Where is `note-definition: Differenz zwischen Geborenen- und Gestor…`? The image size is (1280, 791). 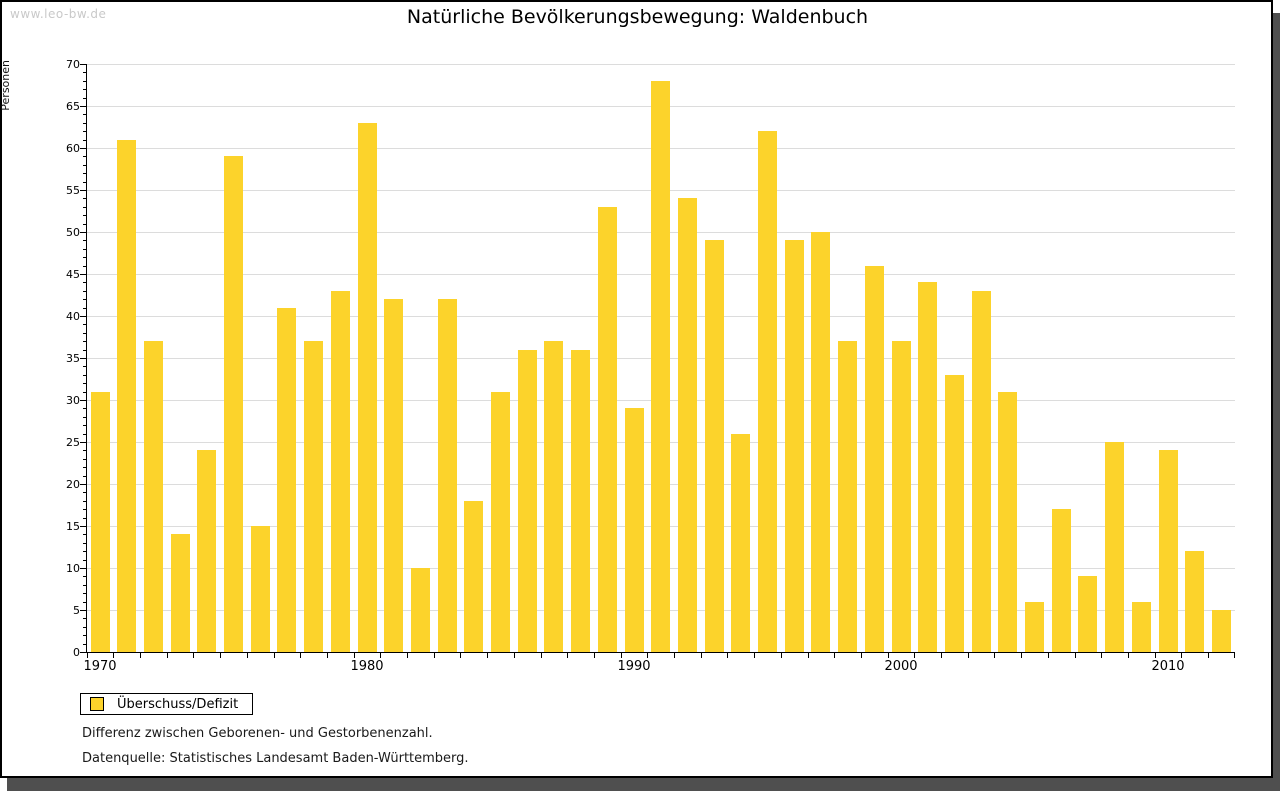 note-definition: Differenz zwischen Geborenen- und Gestor… is located at coordinates (257, 733).